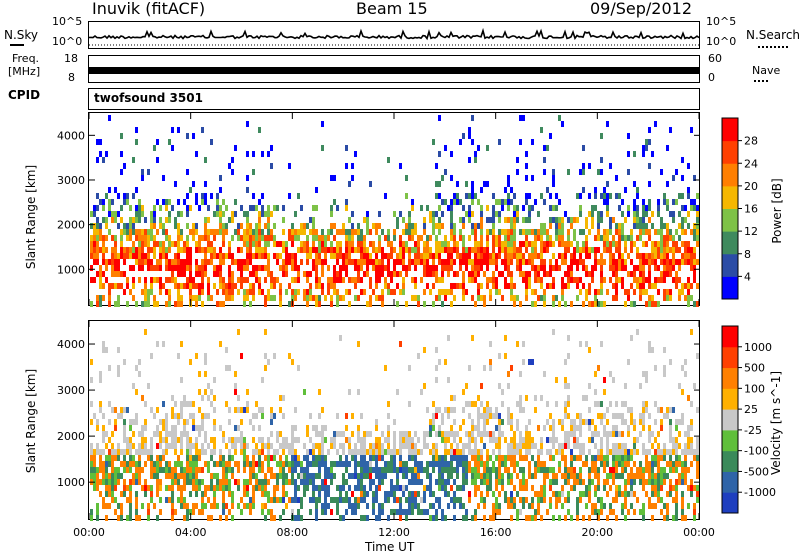 This screenshot has height=554, width=800. I want to click on power-colorbar-tick-label: 8, so click(747, 254).